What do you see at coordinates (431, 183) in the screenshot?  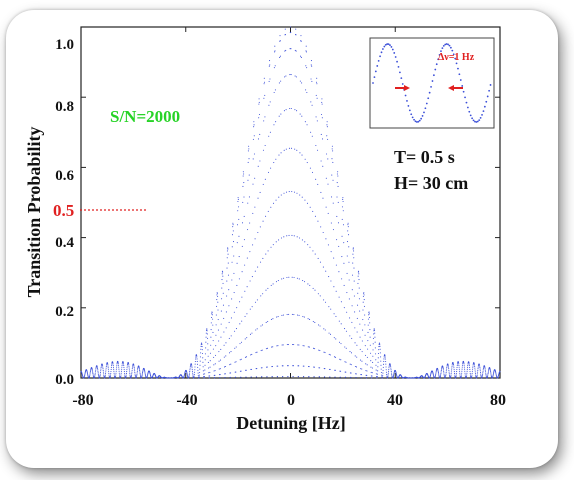 I see `param-height: H= 30 cm` at bounding box center [431, 183].